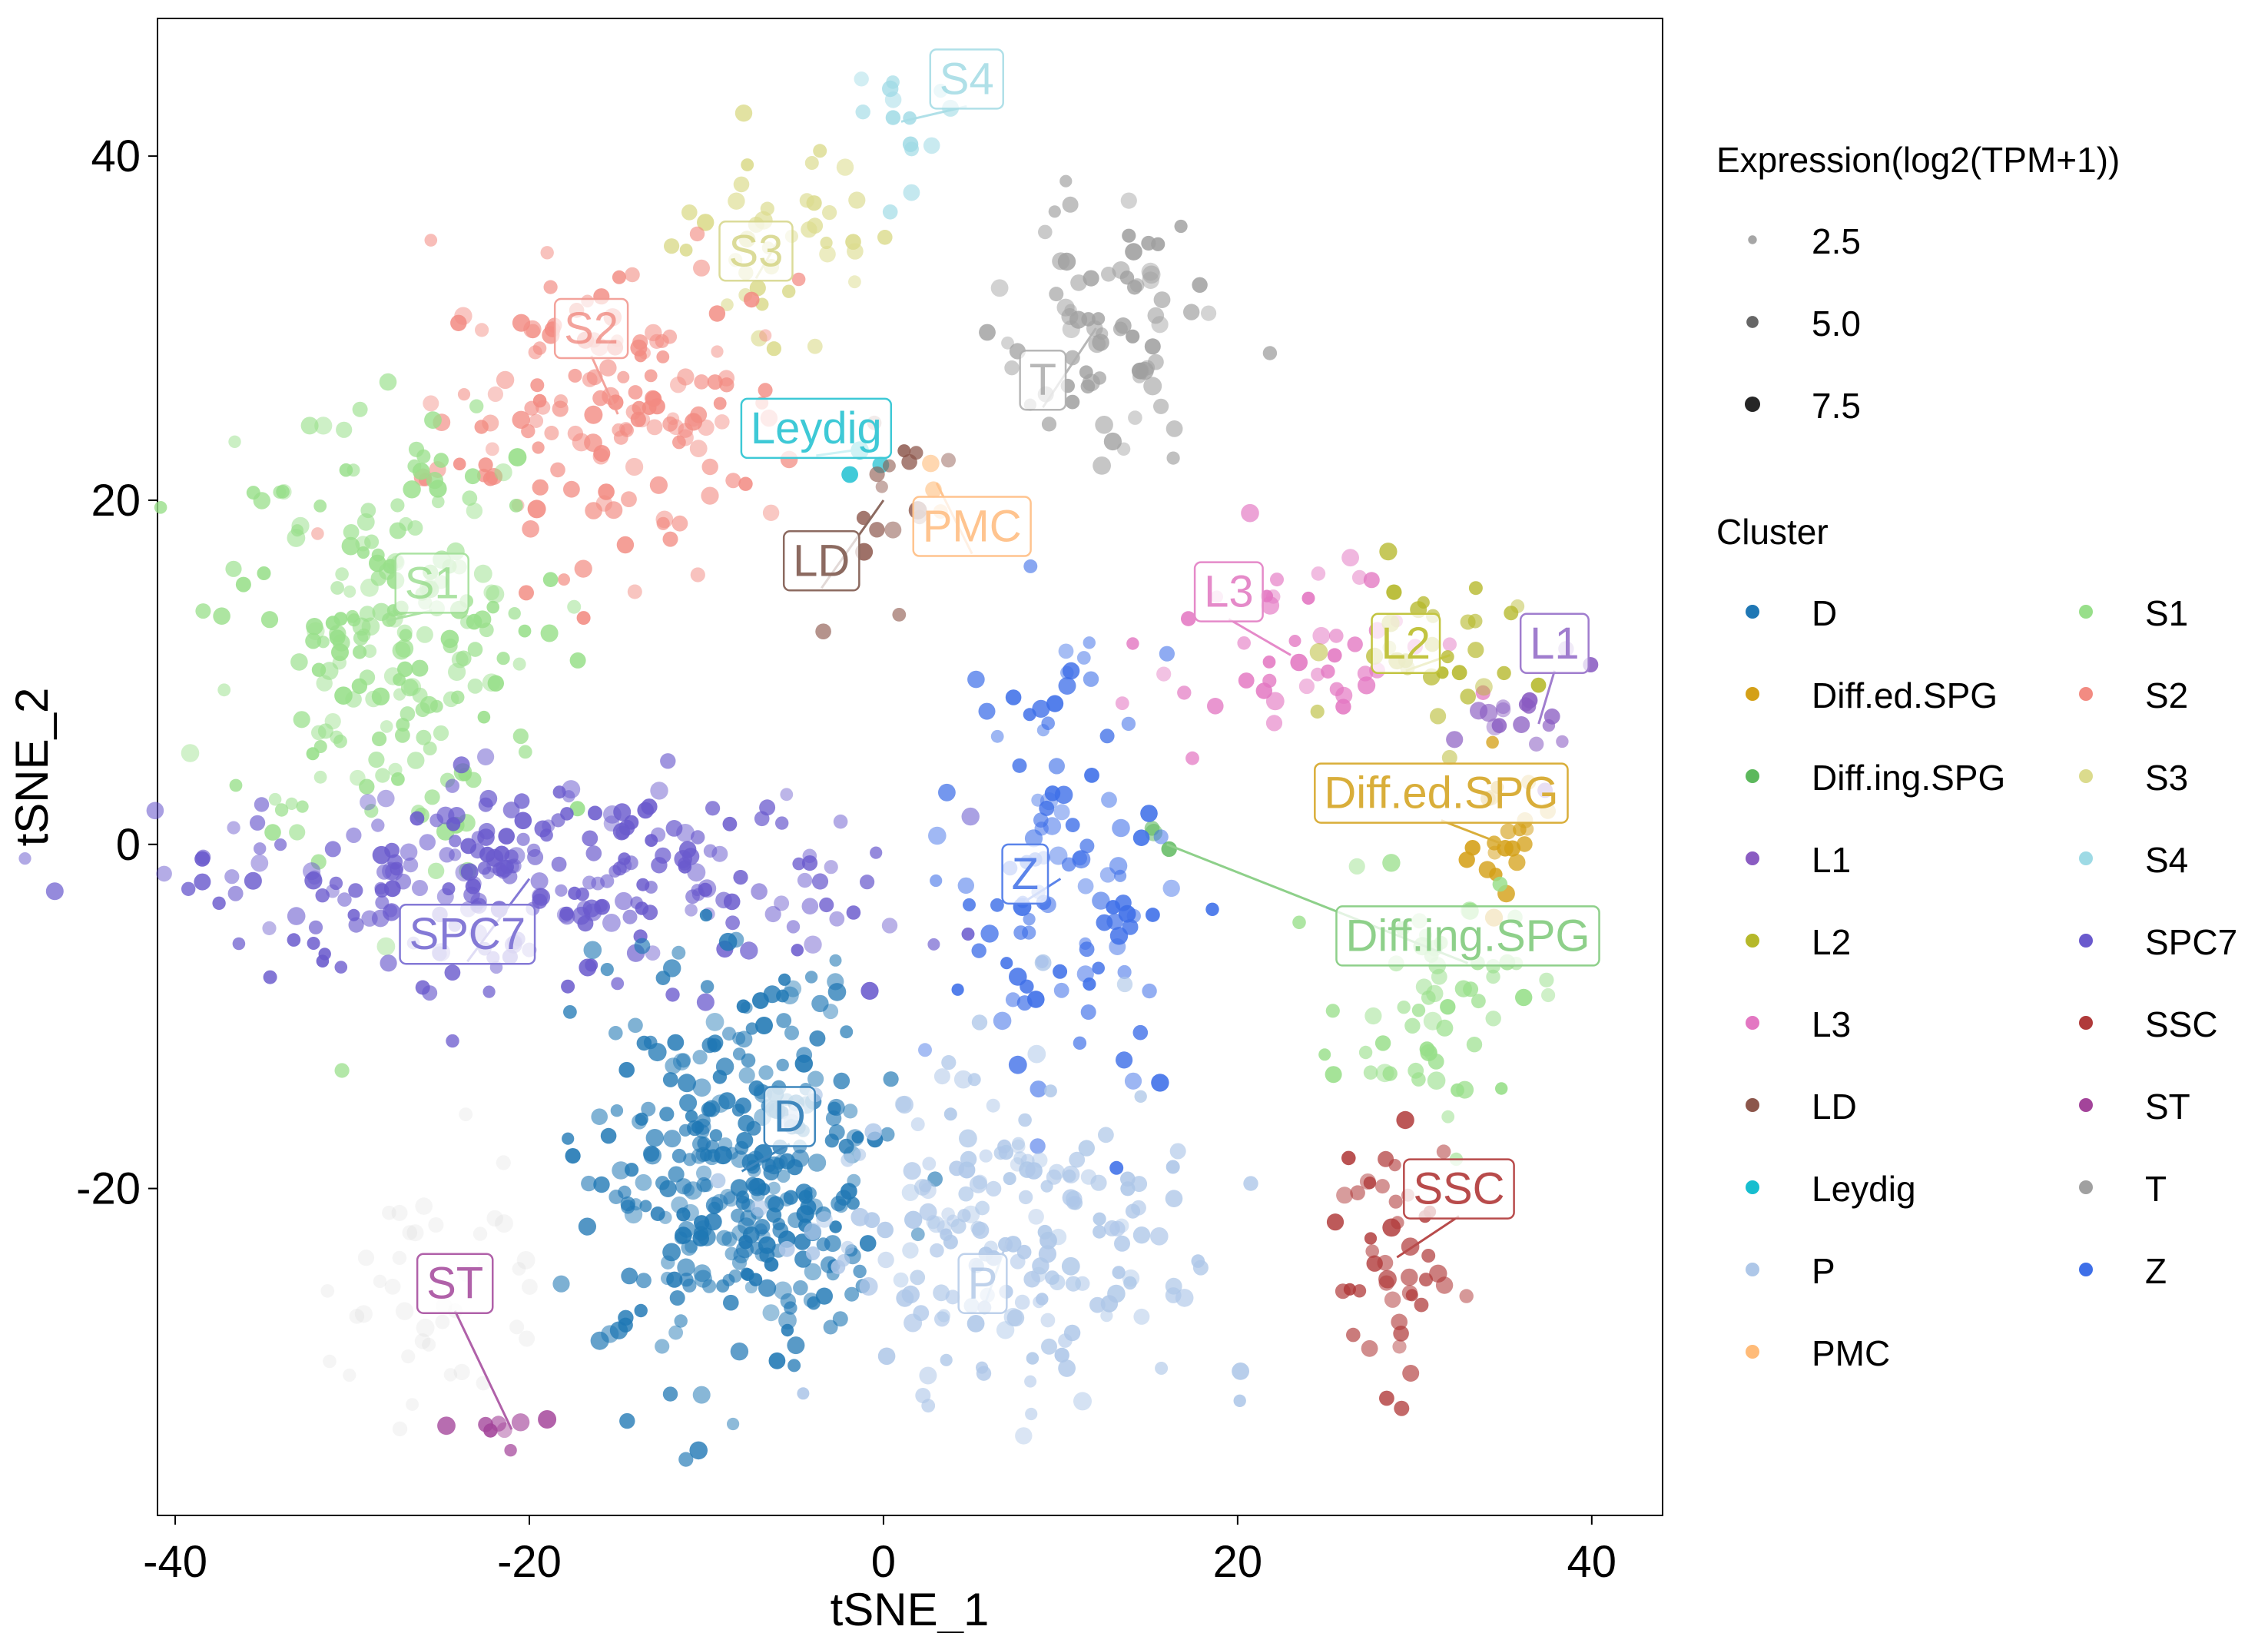 The height and width of the screenshot is (1633, 2268). I want to click on color-legend-label: Leydig, so click(1864, 1189).